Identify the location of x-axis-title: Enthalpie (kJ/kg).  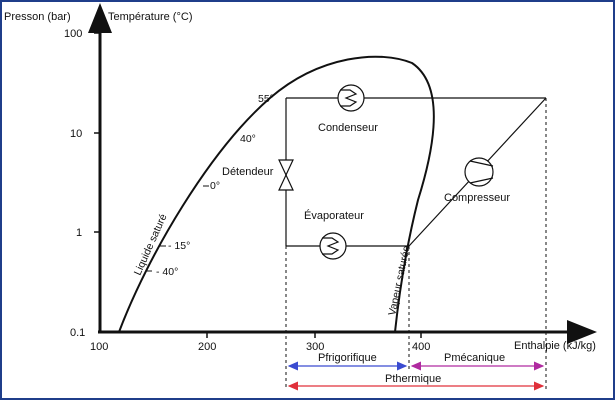
(555, 346).